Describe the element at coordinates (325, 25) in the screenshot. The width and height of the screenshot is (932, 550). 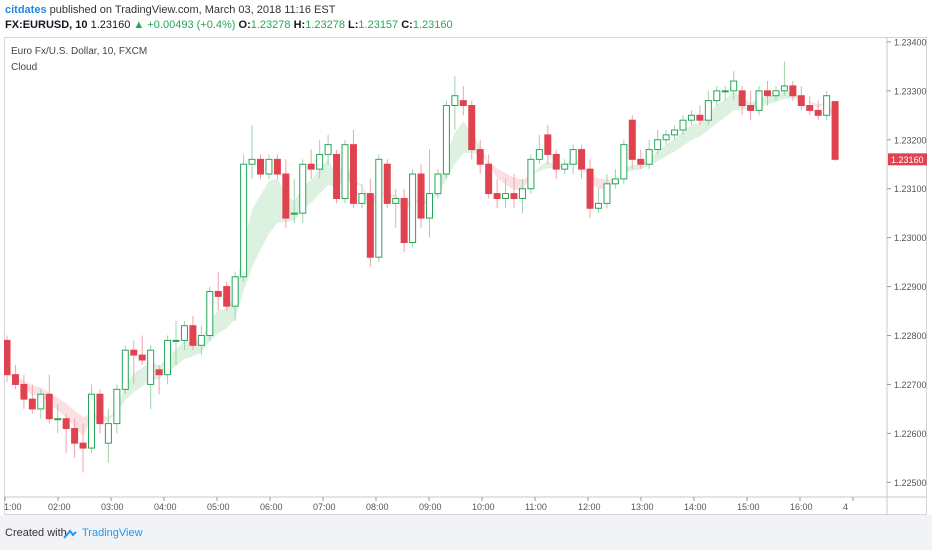
I see `high-value: 1.23278` at that location.